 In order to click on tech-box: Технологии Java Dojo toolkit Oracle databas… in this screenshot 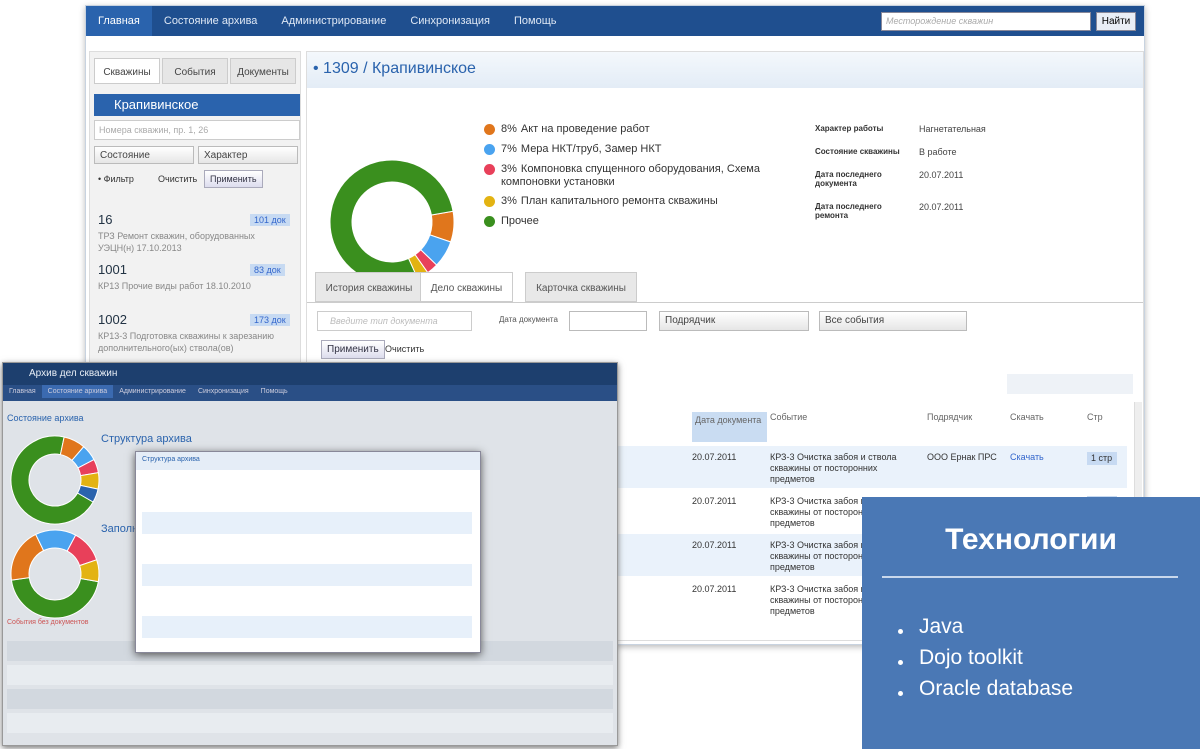, I will do `click(1031, 623)`.